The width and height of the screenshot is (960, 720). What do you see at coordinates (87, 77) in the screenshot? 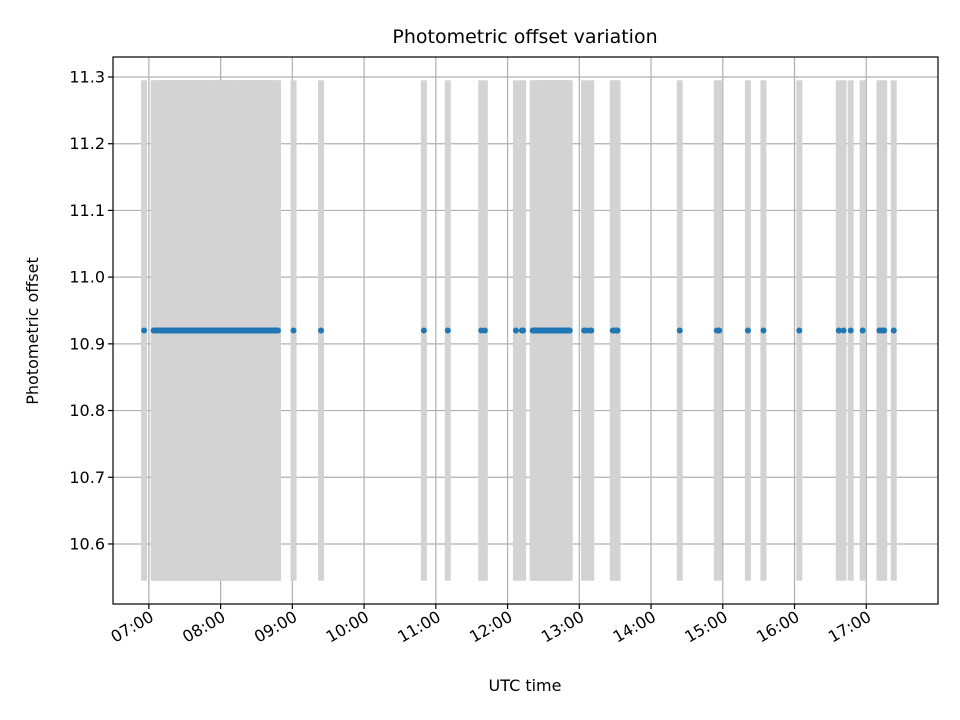
I see `y-tick-label: 11.3` at bounding box center [87, 77].